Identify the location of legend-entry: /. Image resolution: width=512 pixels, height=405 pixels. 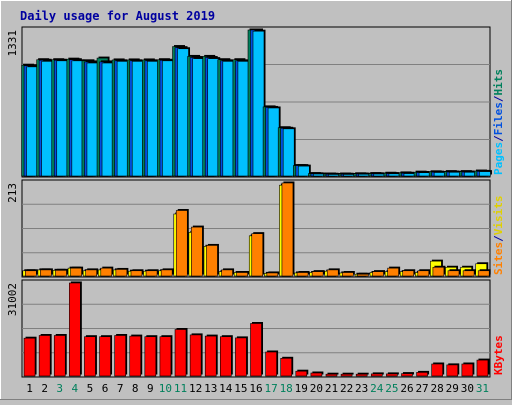
(498, 238).